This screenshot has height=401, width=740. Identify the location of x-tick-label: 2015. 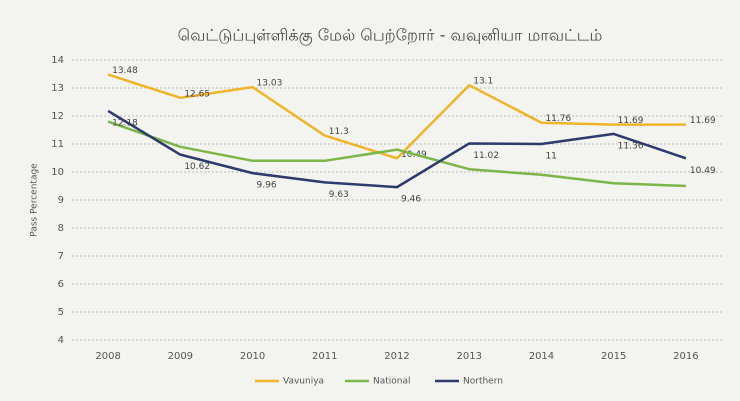
(613, 356).